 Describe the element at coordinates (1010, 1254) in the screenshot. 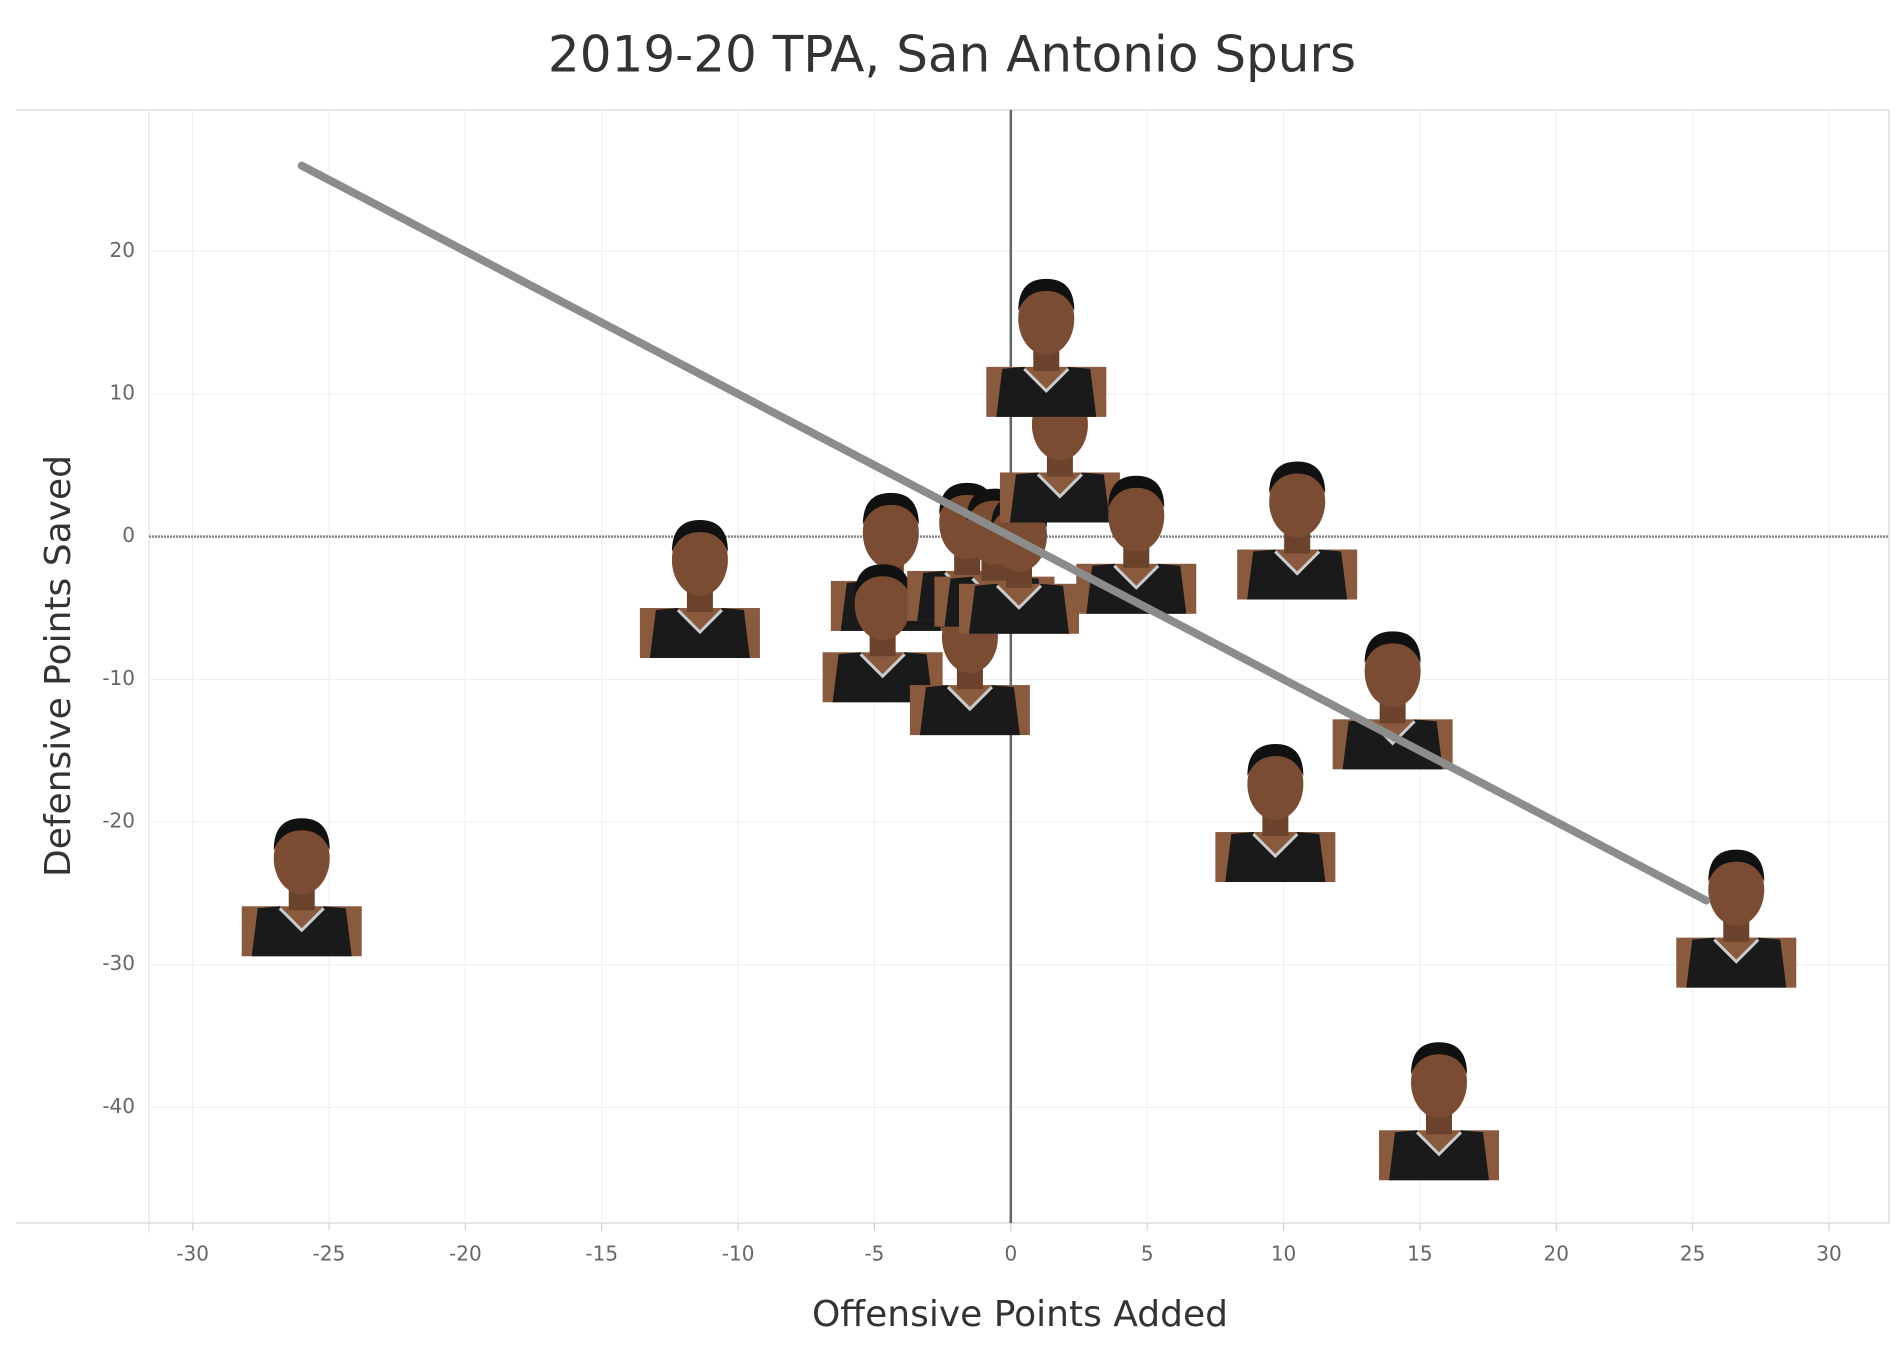

I see `x-tick-label: 0` at that location.